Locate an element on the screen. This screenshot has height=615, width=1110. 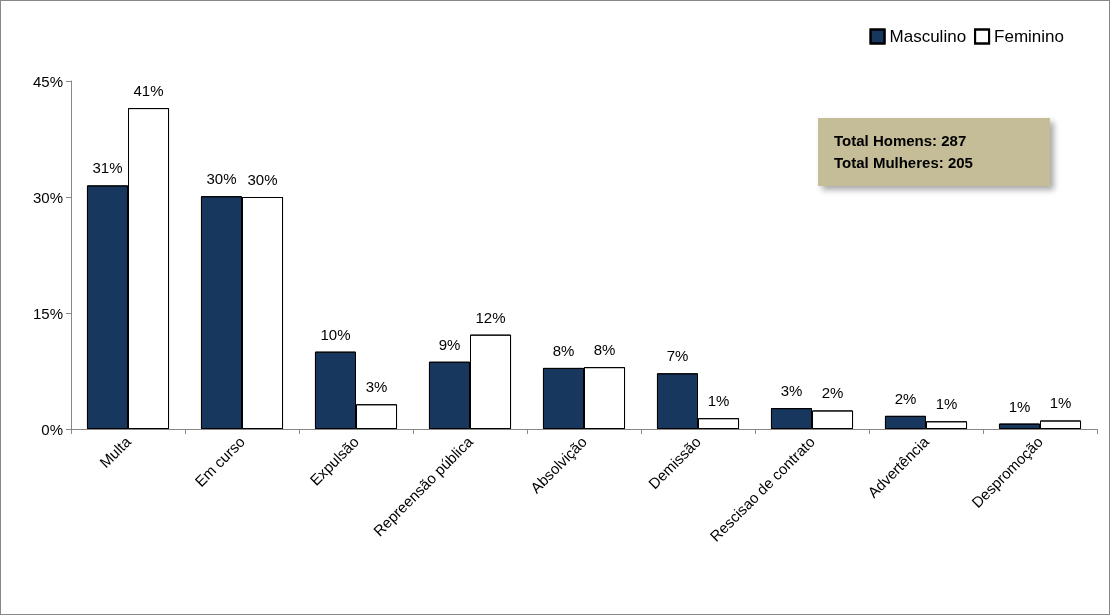
legend-label: Masculino is located at coordinates (928, 36).